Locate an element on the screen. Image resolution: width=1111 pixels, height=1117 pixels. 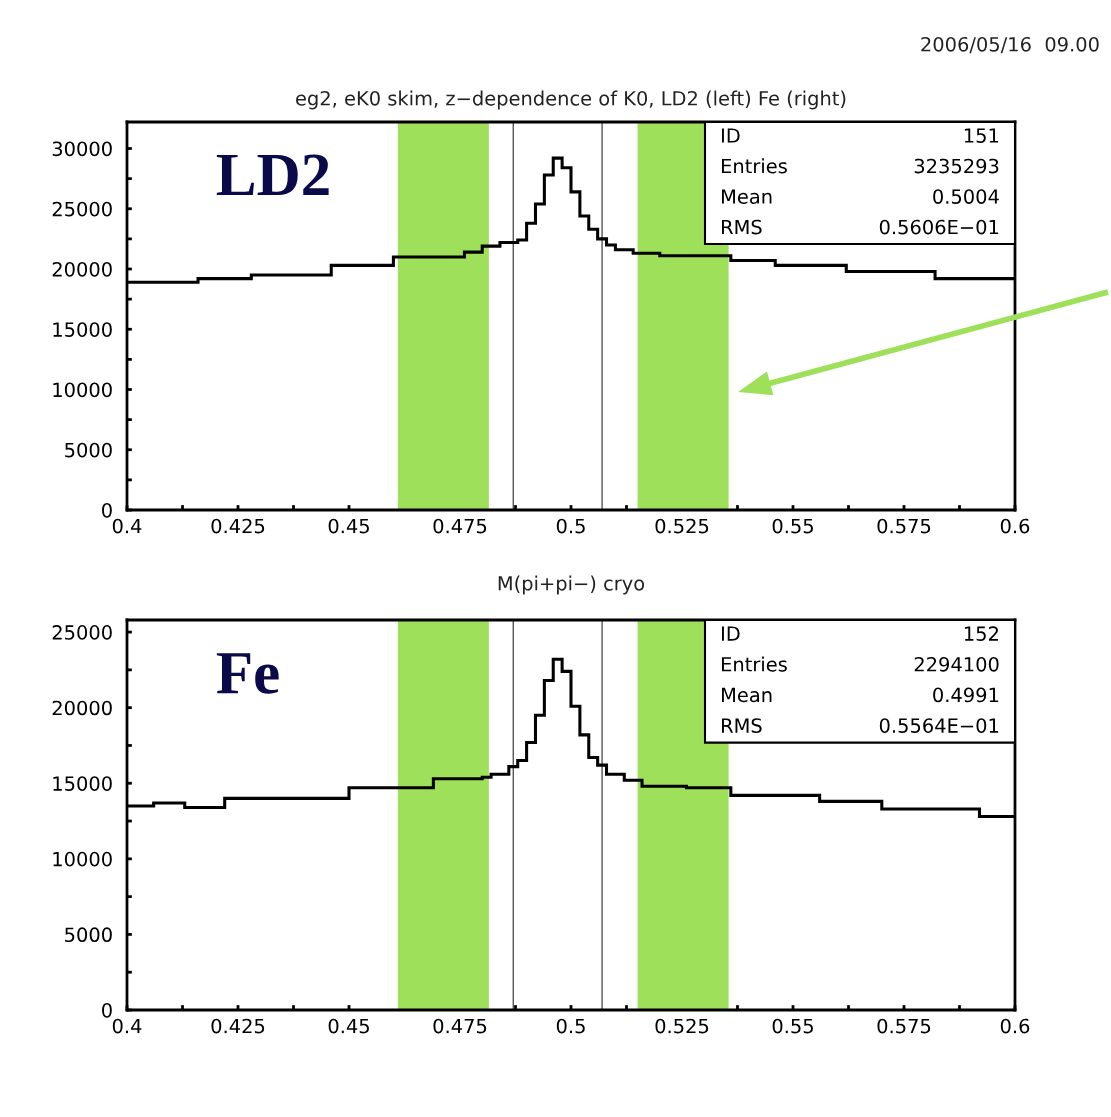
annotation: 0.5606E−01 is located at coordinates (939, 227).